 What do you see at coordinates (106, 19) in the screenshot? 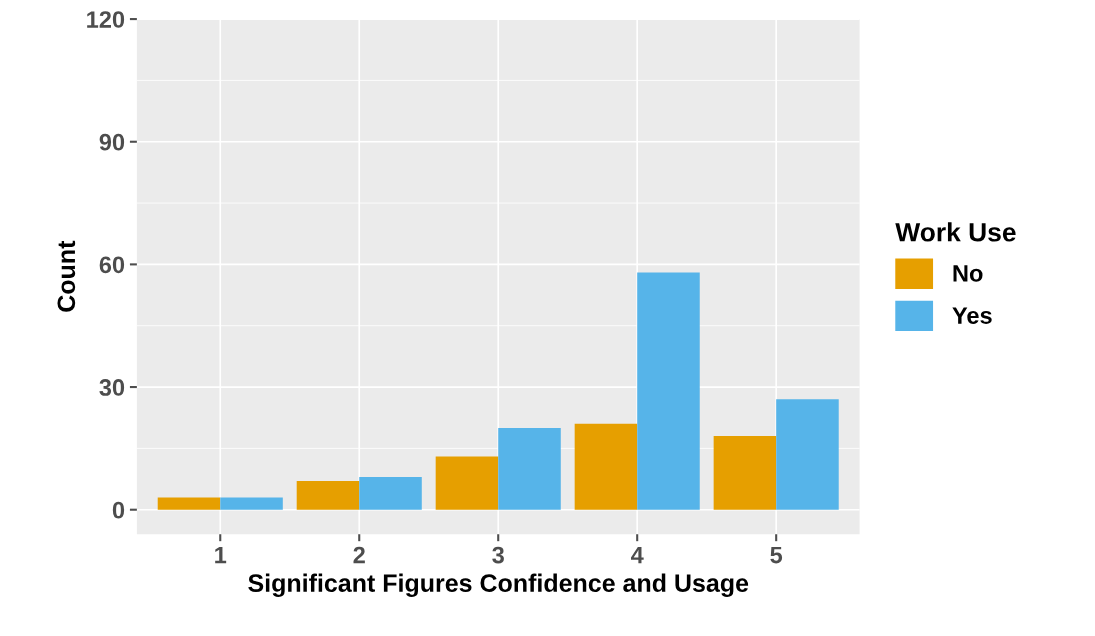
I see `y-tick-label: 120` at bounding box center [106, 19].